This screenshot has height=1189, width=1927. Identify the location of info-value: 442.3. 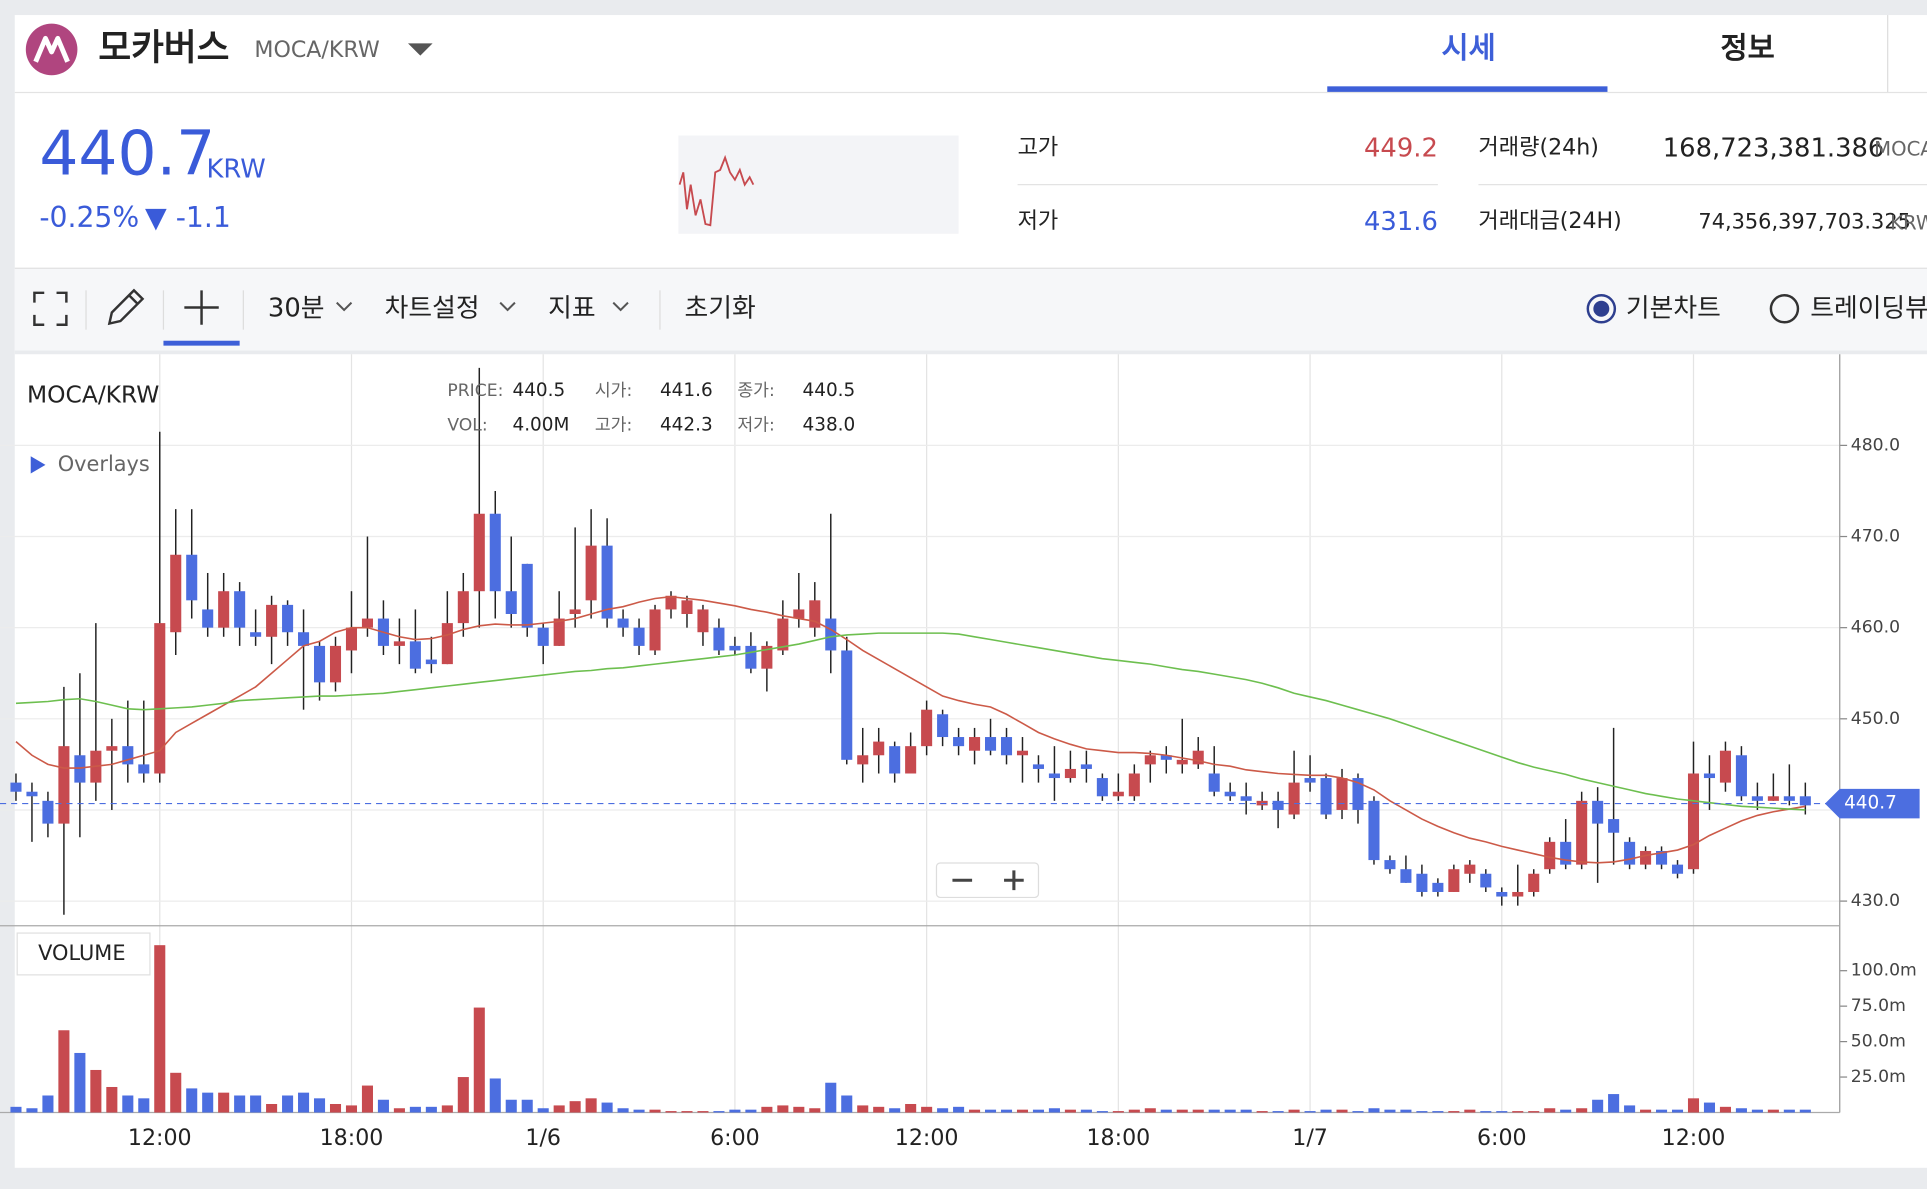
(686, 425).